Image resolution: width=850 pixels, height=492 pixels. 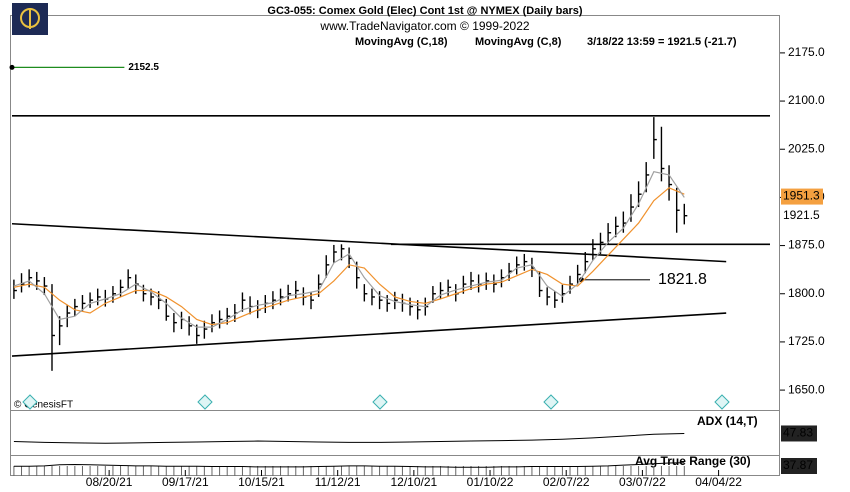 I want to click on atr-value: 37.87, so click(x=798, y=465).